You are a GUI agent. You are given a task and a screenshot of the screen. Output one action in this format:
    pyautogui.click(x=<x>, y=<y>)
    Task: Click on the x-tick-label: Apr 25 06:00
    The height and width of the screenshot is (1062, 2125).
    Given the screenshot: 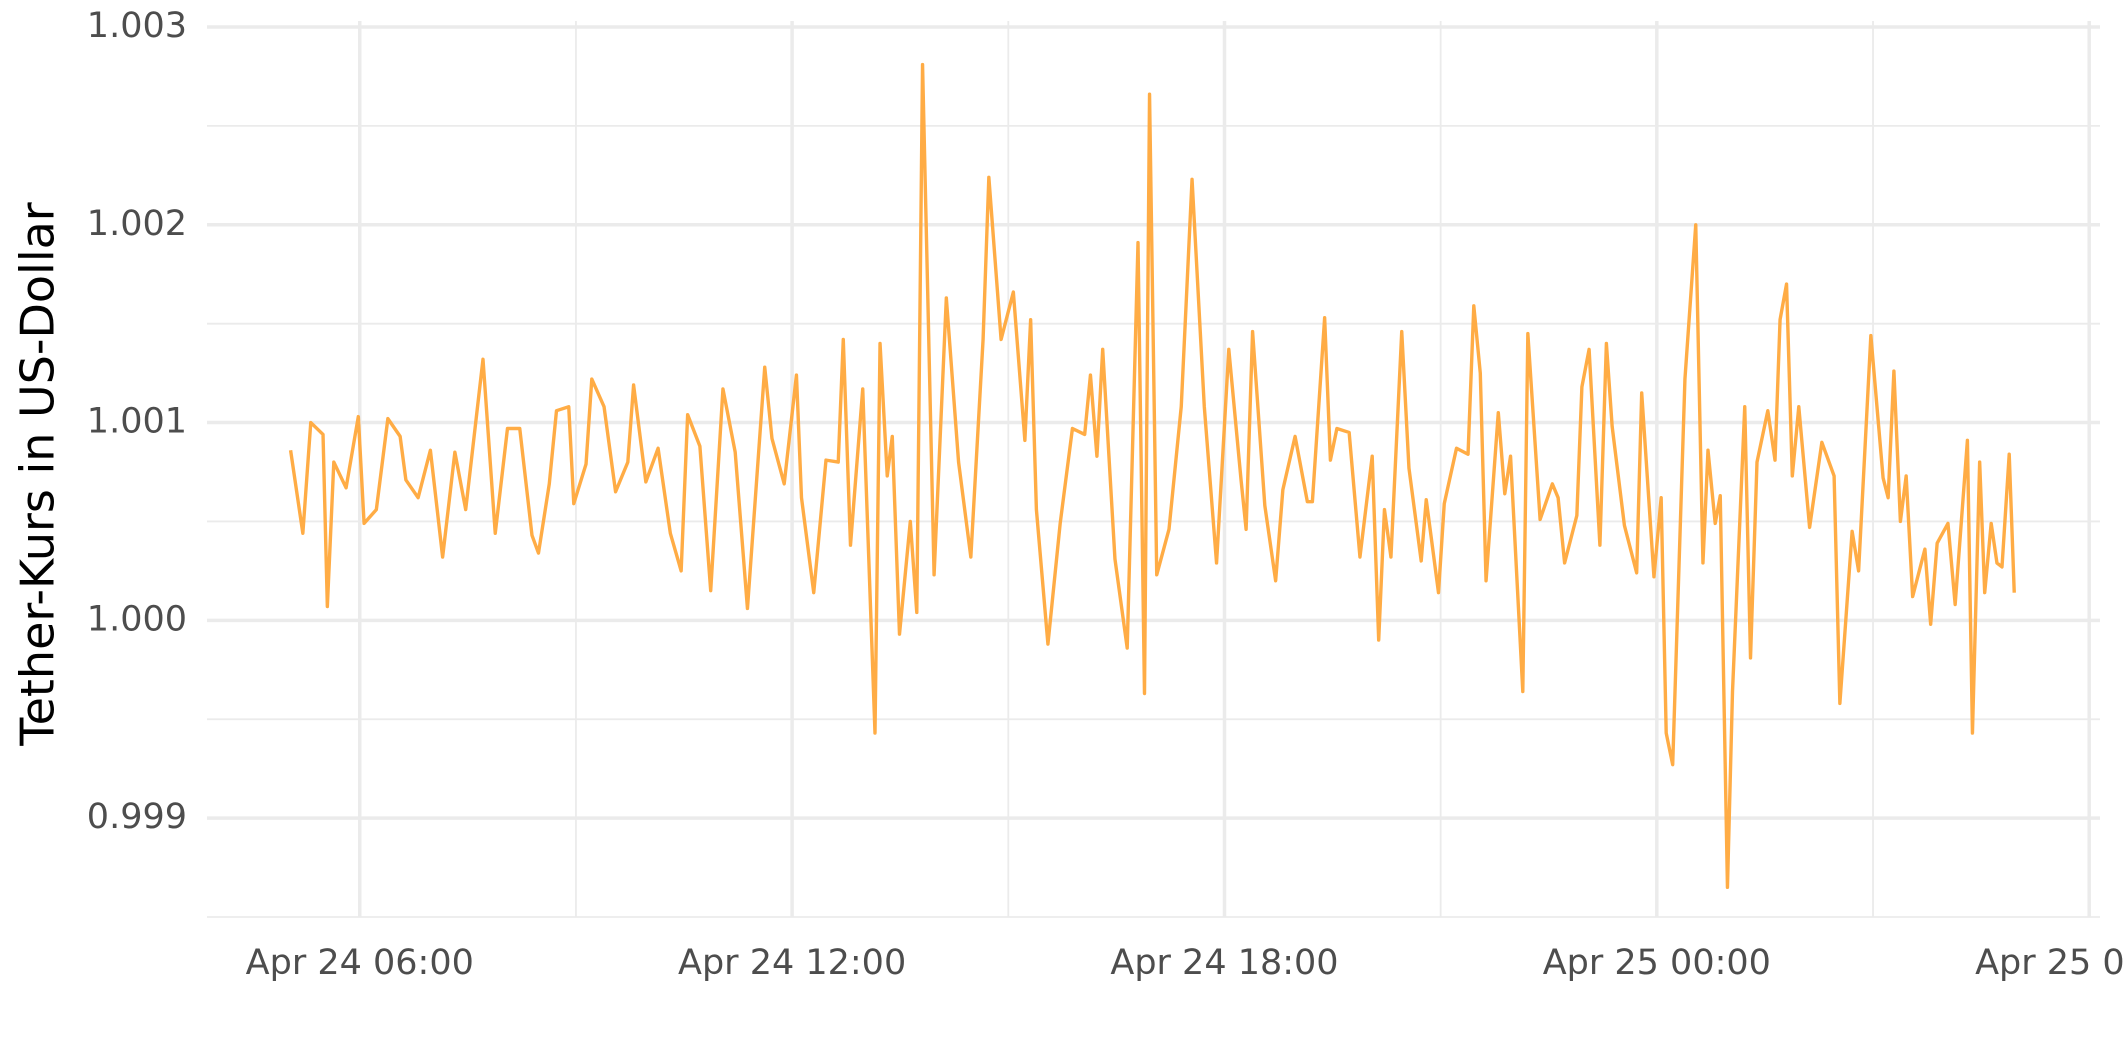 What is the action you would take?
    pyautogui.click(x=2050, y=963)
    